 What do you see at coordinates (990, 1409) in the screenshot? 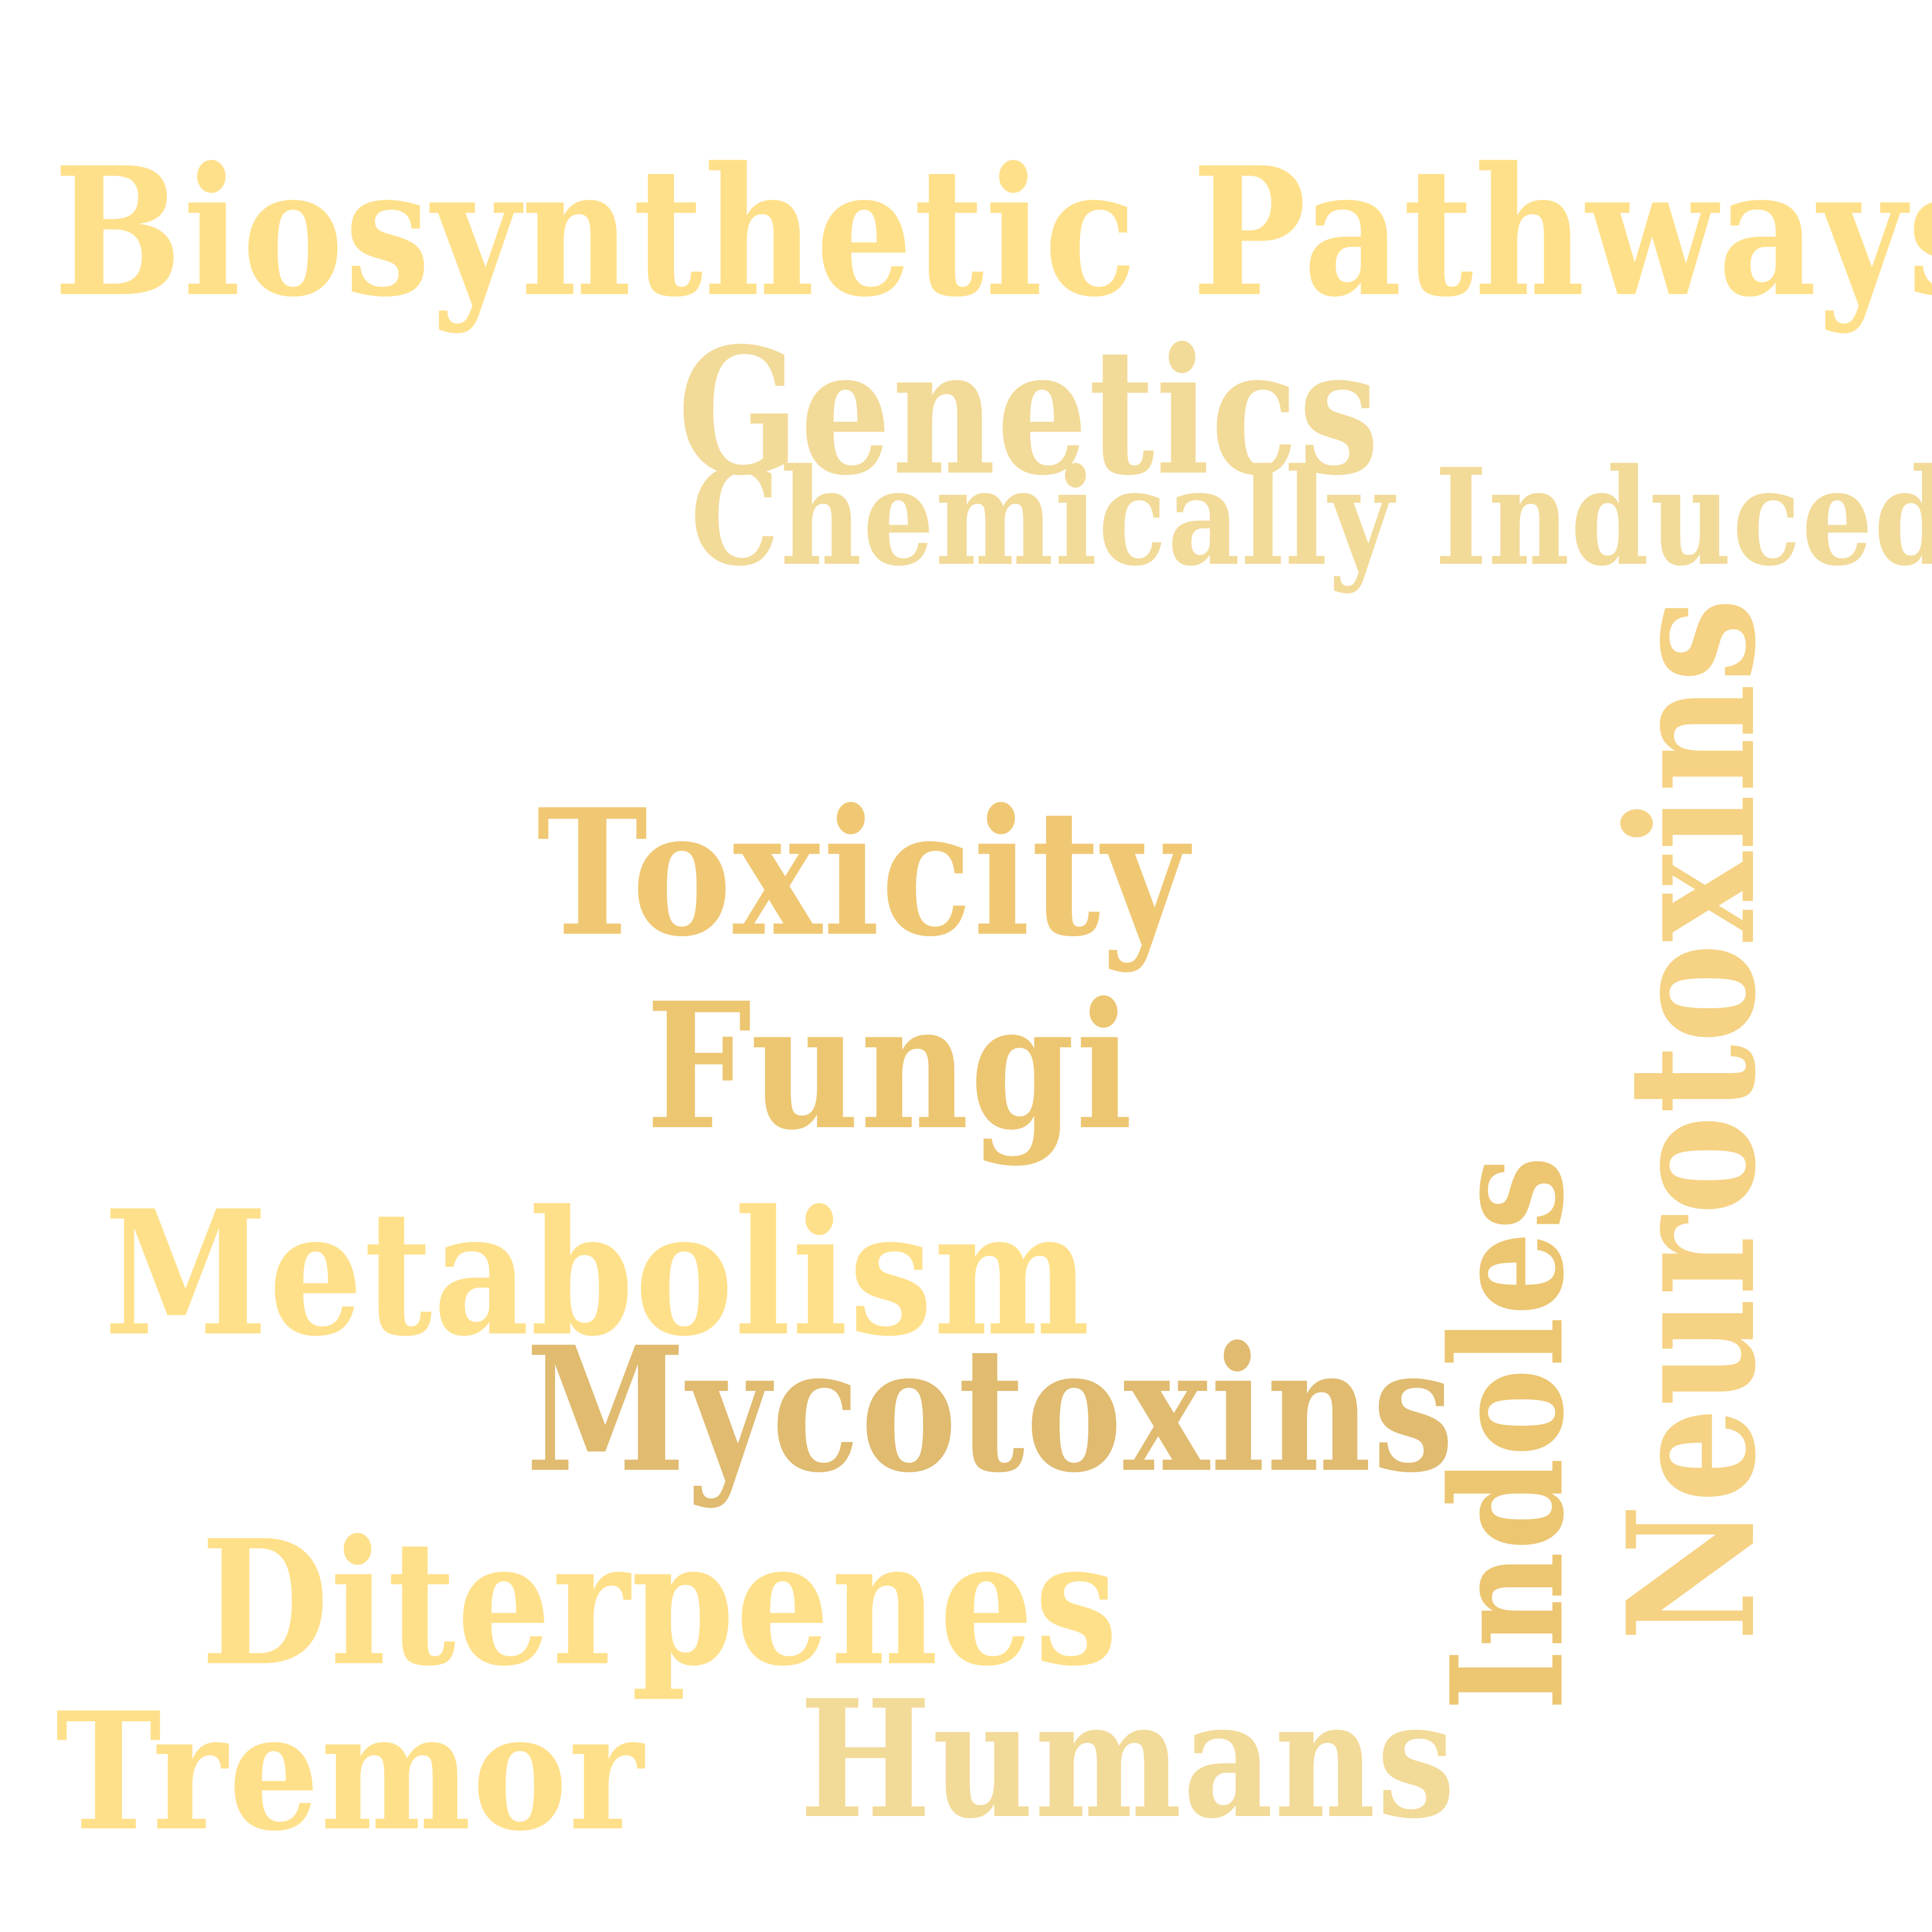
I see `word-mycotoxins: Mycotoxins` at bounding box center [990, 1409].